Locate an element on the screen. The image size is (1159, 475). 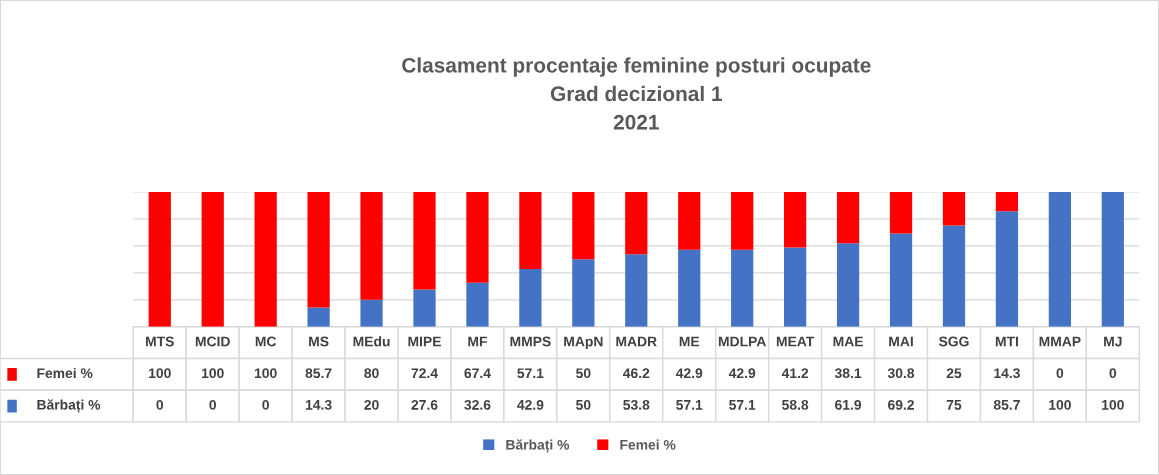
data-label: 27.6 is located at coordinates (424, 404).